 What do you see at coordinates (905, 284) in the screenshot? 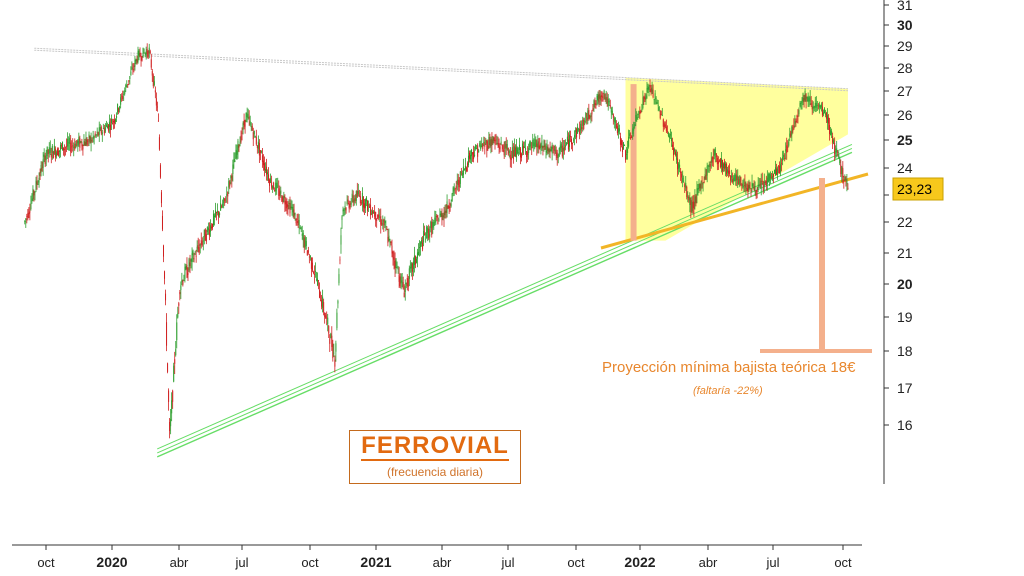
I see `y-tick-label: 20` at bounding box center [905, 284].